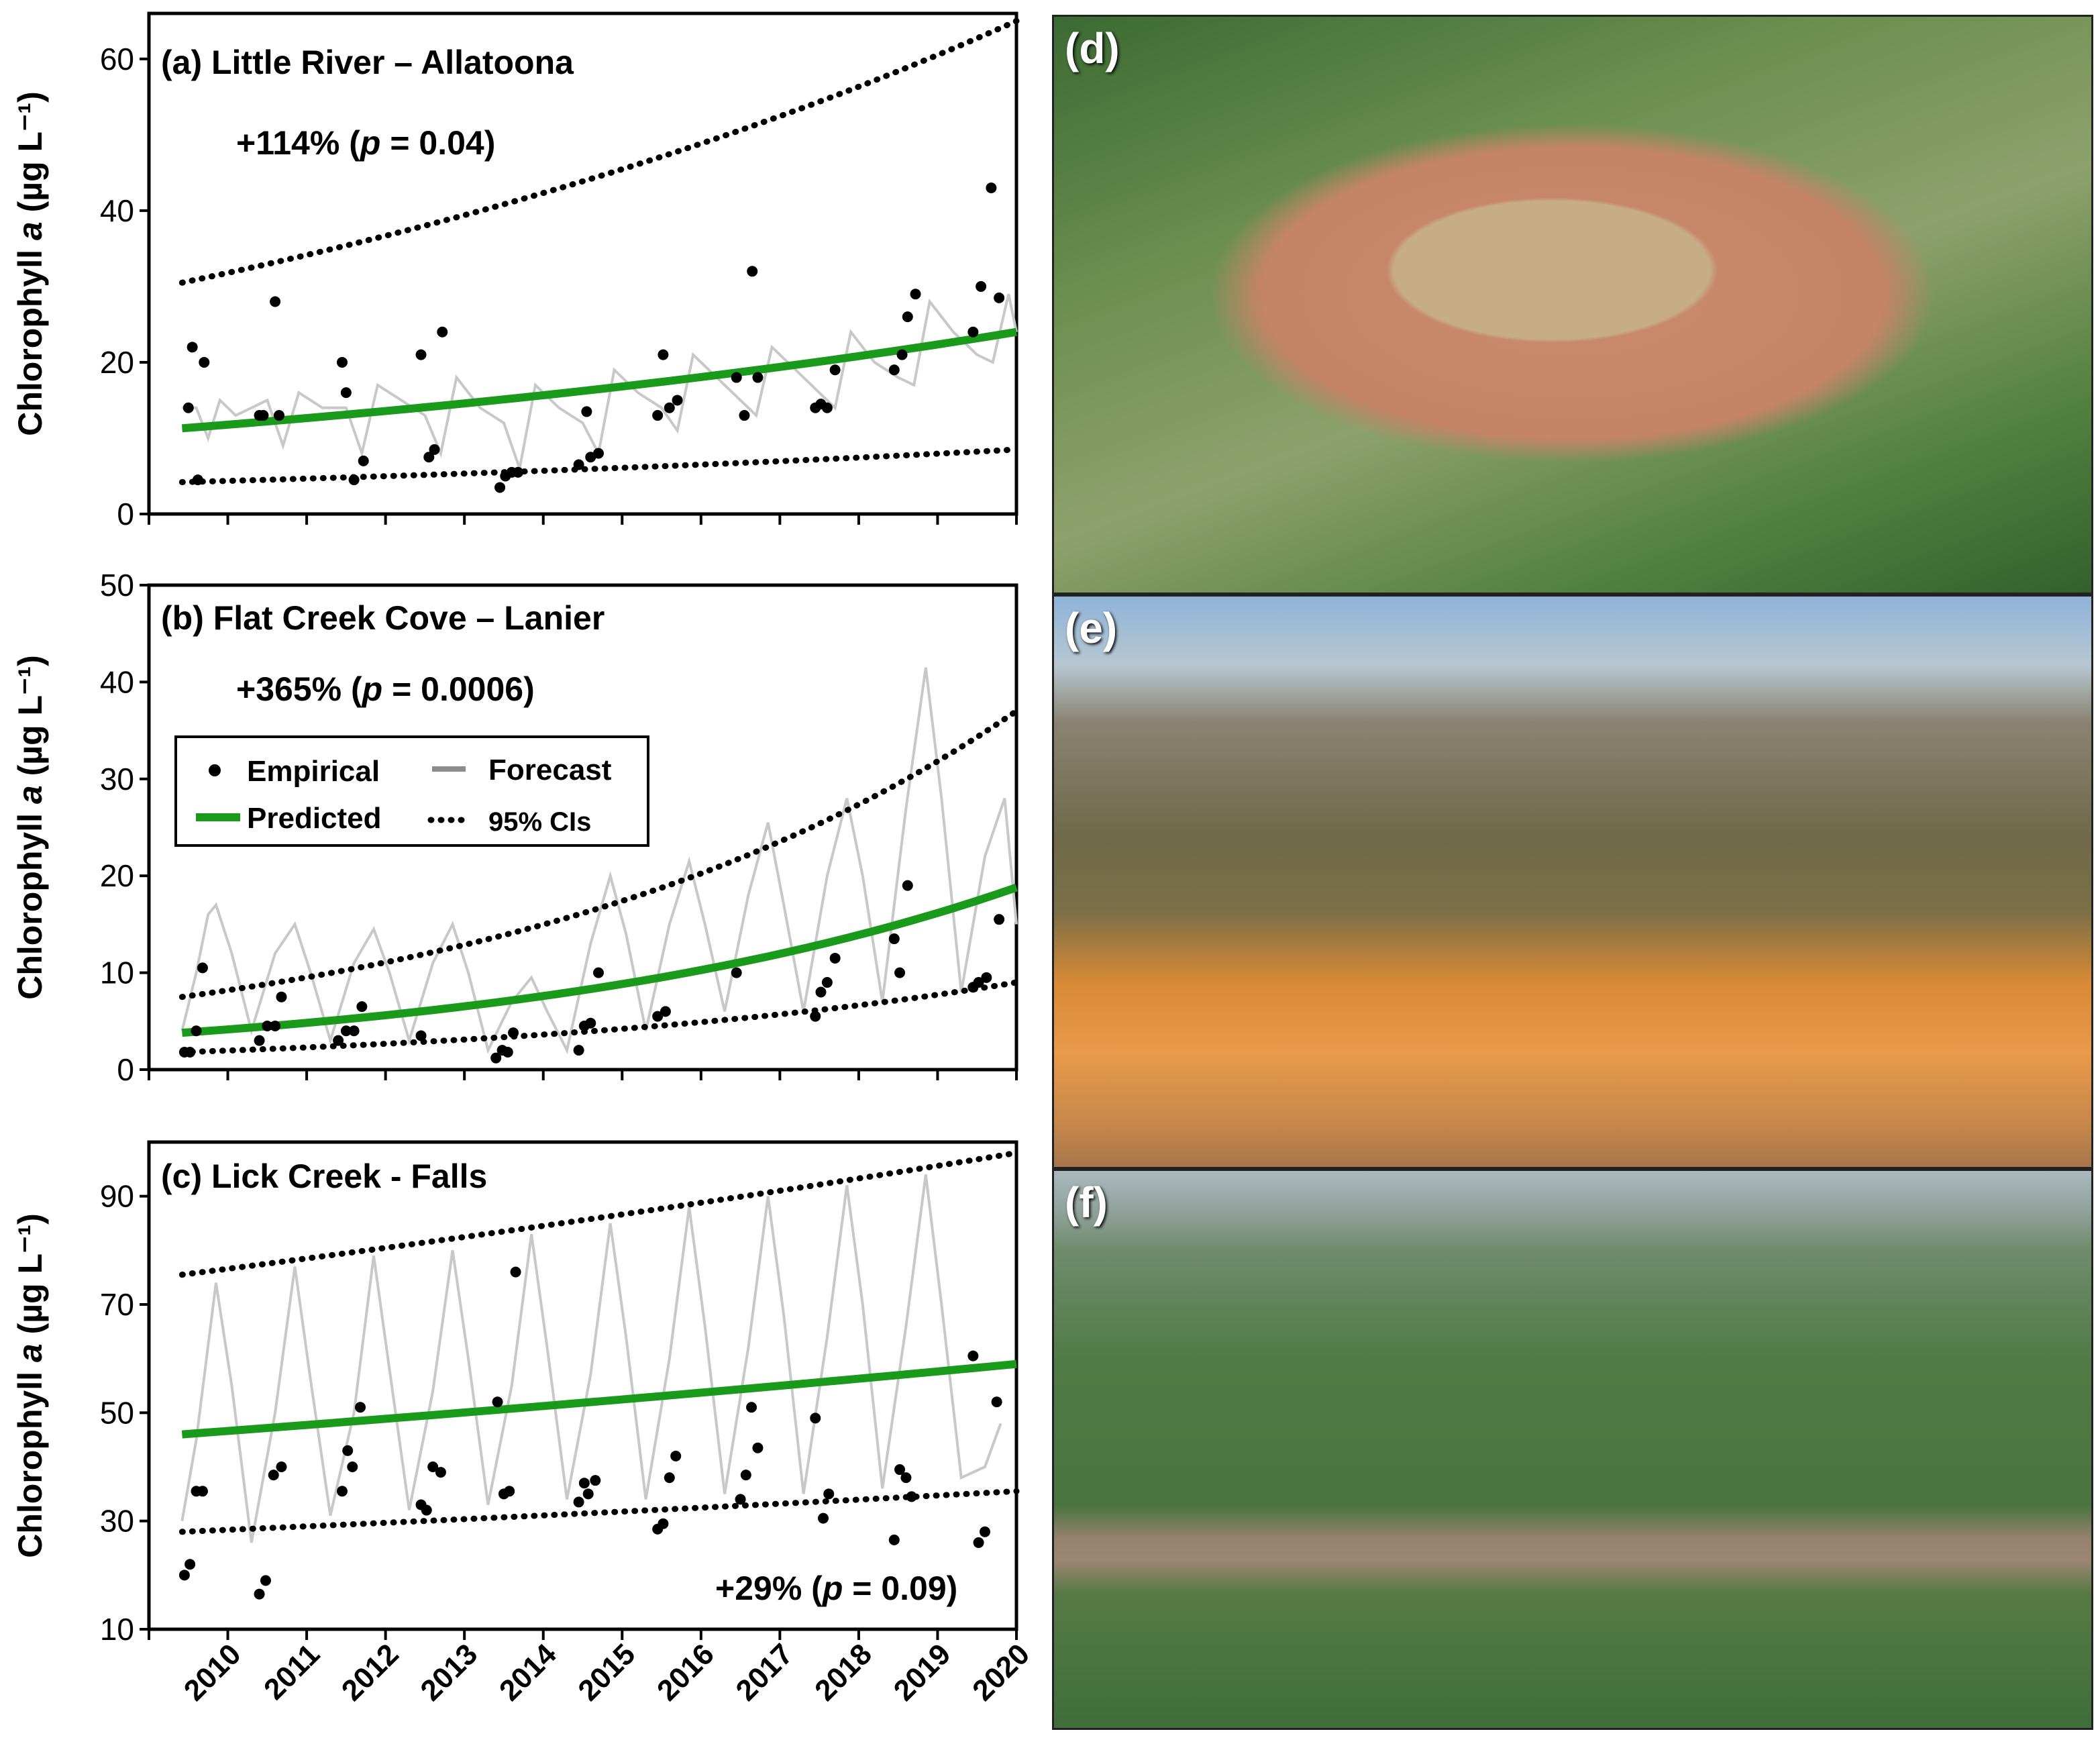  I want to click on y-axis-label: Chlorophyll a (µg L⁻¹), so click(30, 1385).